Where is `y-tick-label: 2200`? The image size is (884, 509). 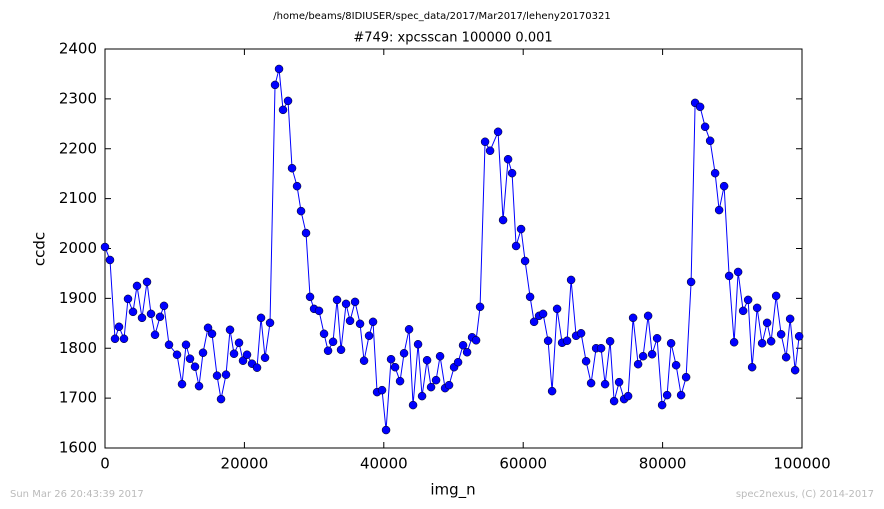
y-tick-label: 2200 is located at coordinates (78, 148).